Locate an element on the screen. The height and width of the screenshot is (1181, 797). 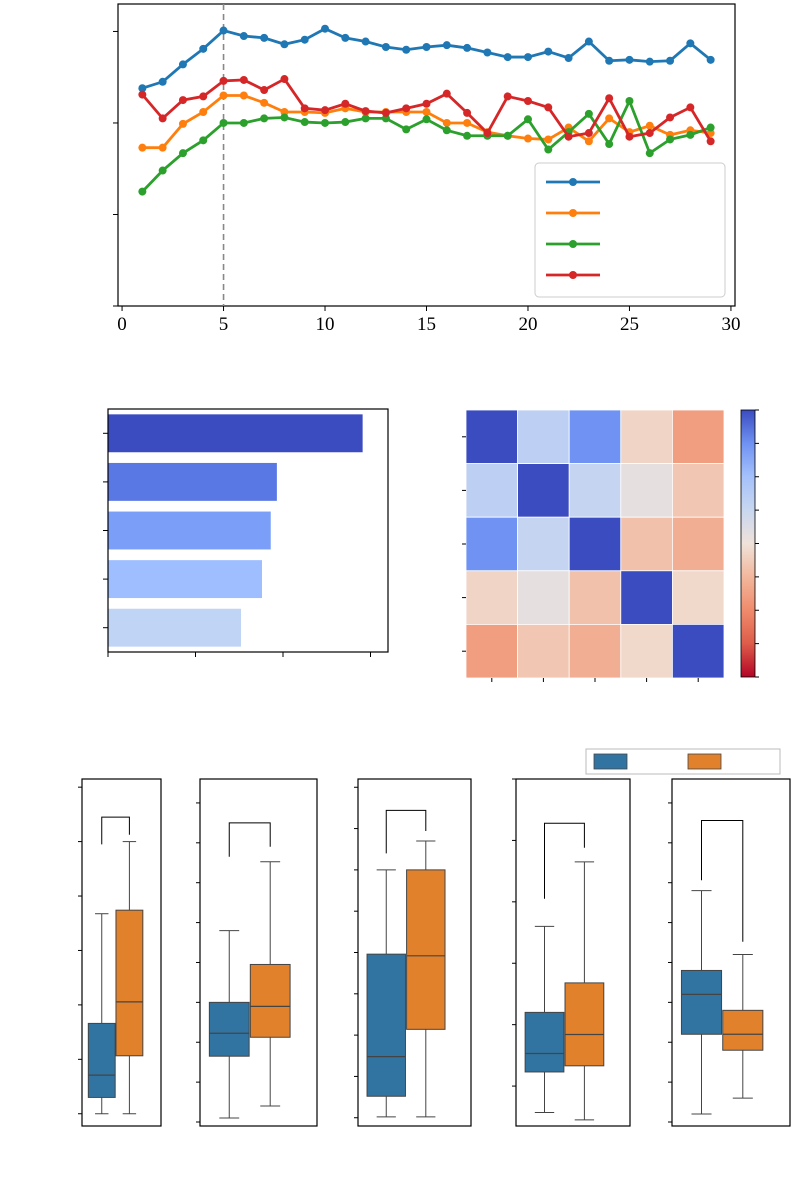
series-sensitivity is located at coordinates (426, 146).